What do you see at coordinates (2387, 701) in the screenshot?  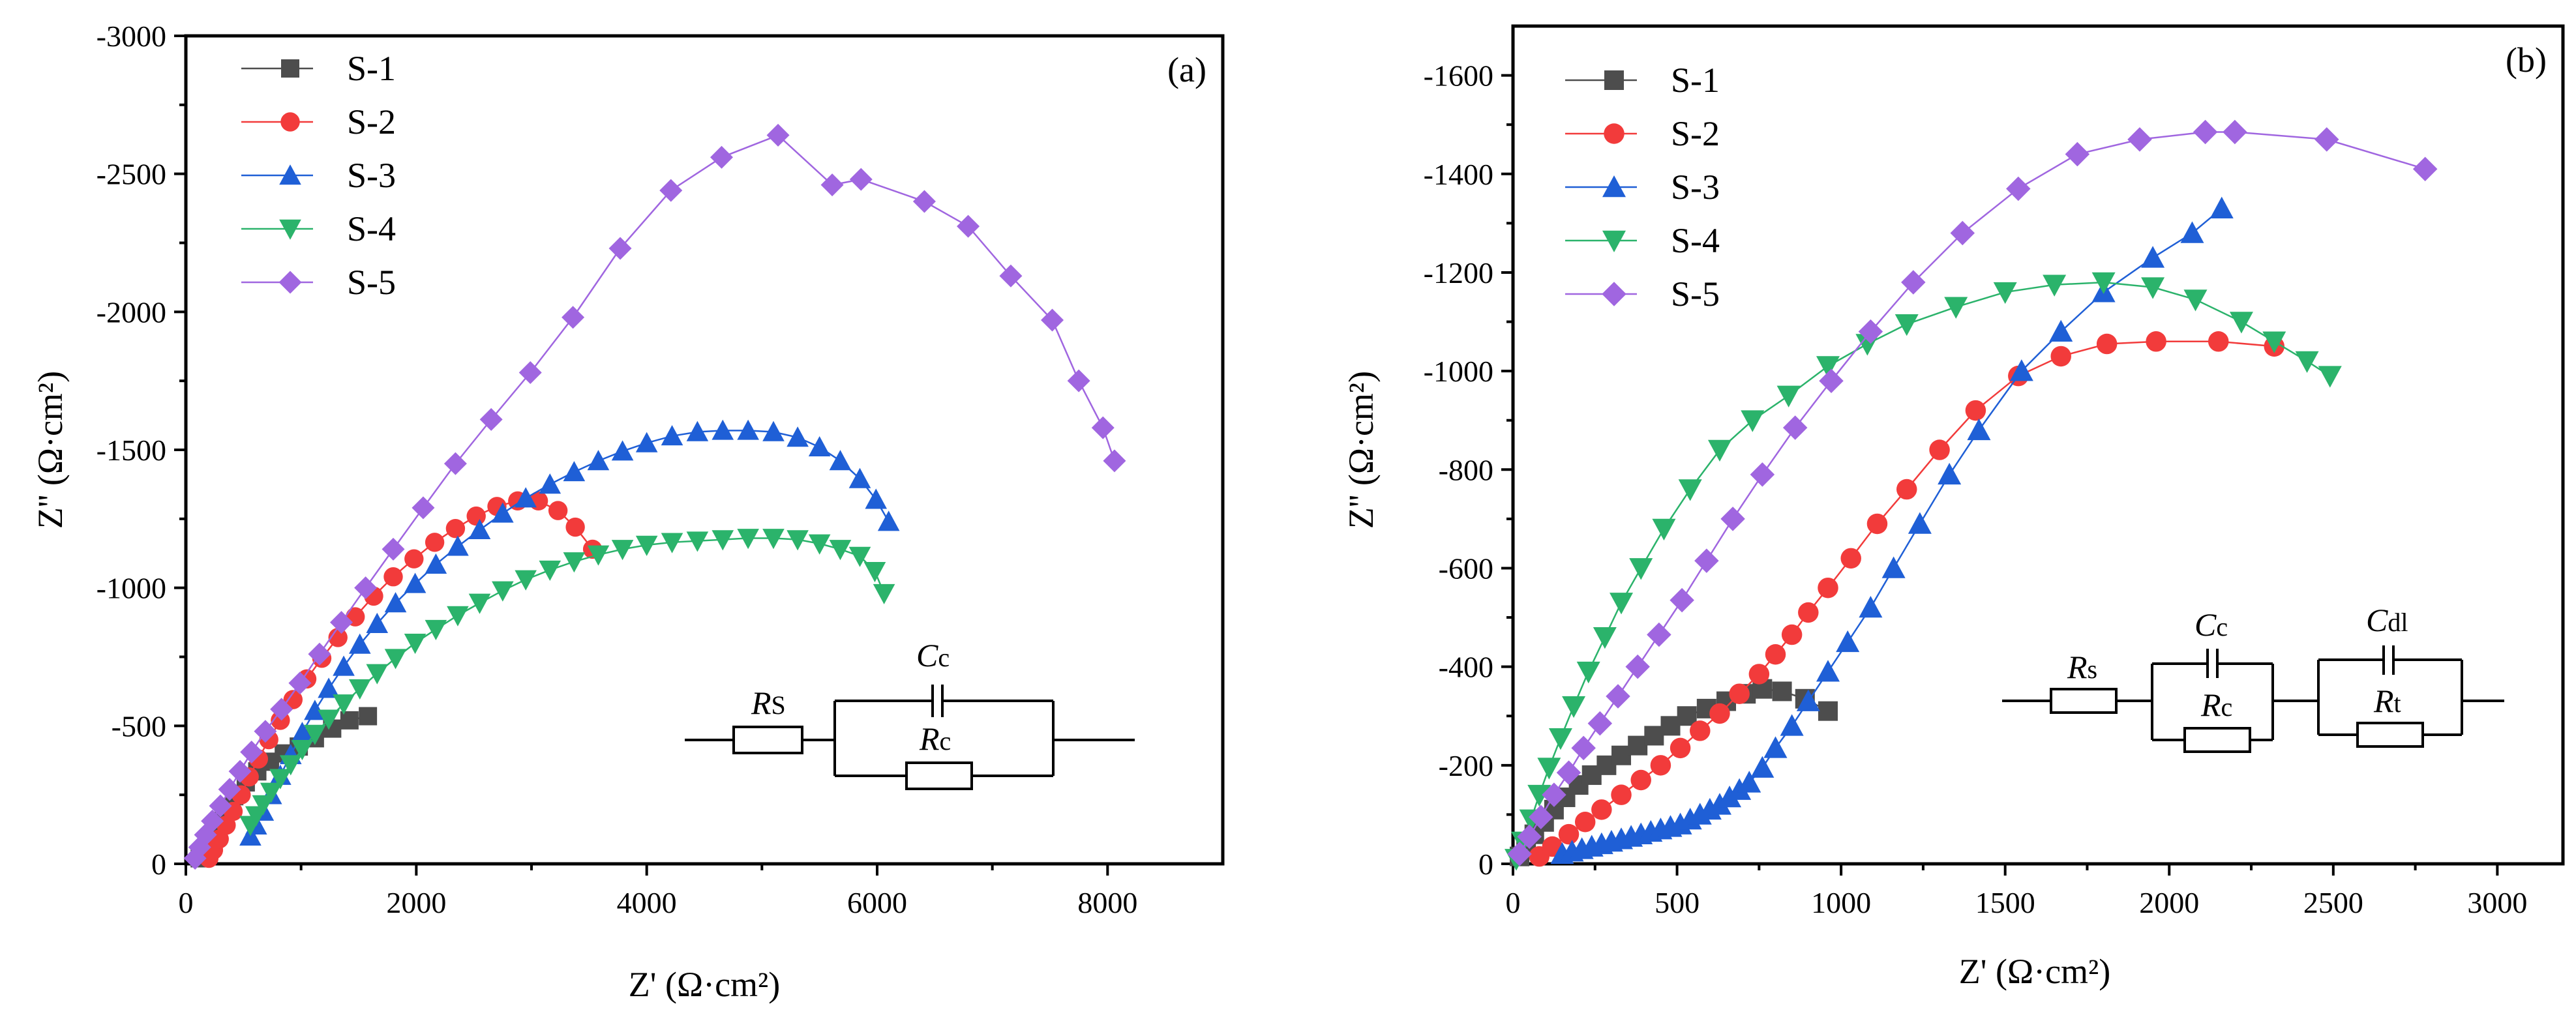 I see `label-rt-b: Rt` at bounding box center [2387, 701].